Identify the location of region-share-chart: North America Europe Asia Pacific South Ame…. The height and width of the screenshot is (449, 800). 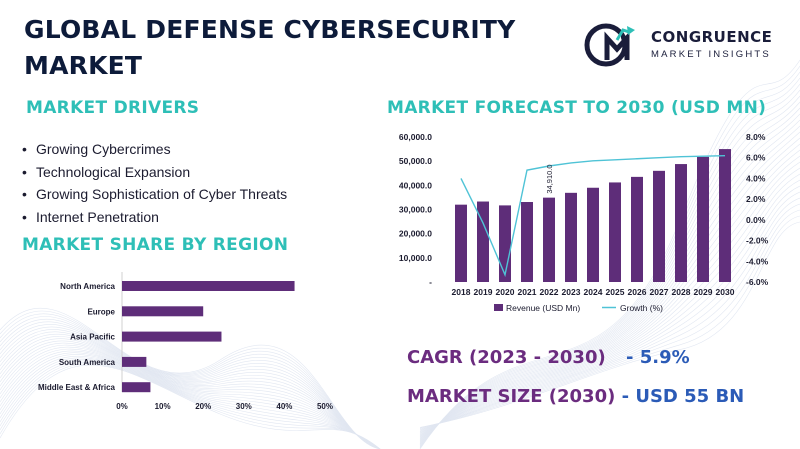
(185, 341).